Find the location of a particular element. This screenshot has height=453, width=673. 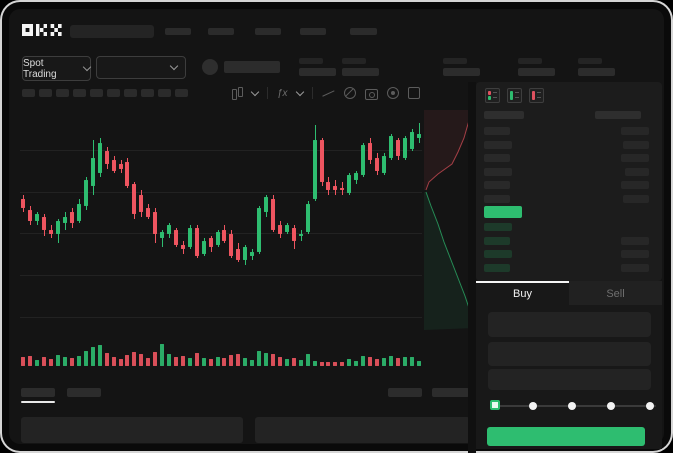

pair-dropdown is located at coordinates (141, 67).